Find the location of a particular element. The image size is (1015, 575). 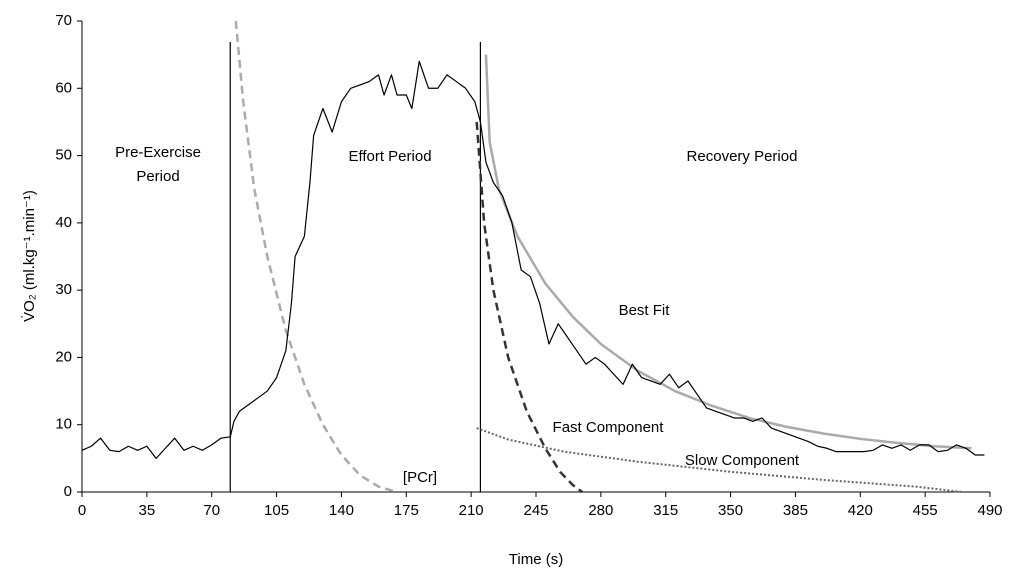

x-tick-label: 490 is located at coordinates (989, 510).